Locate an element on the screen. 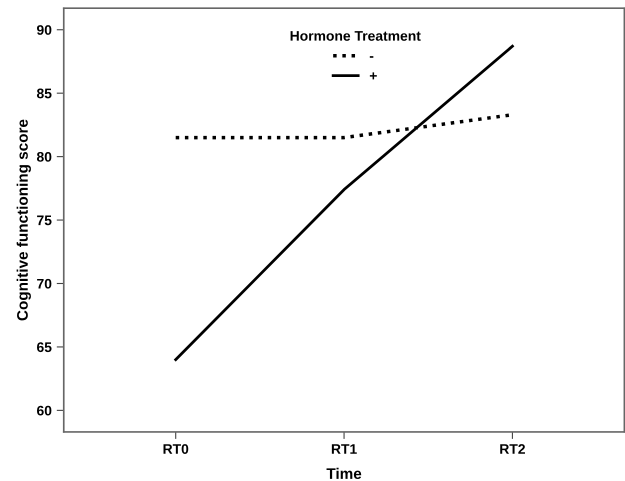  legend-label: - is located at coordinates (372, 57).